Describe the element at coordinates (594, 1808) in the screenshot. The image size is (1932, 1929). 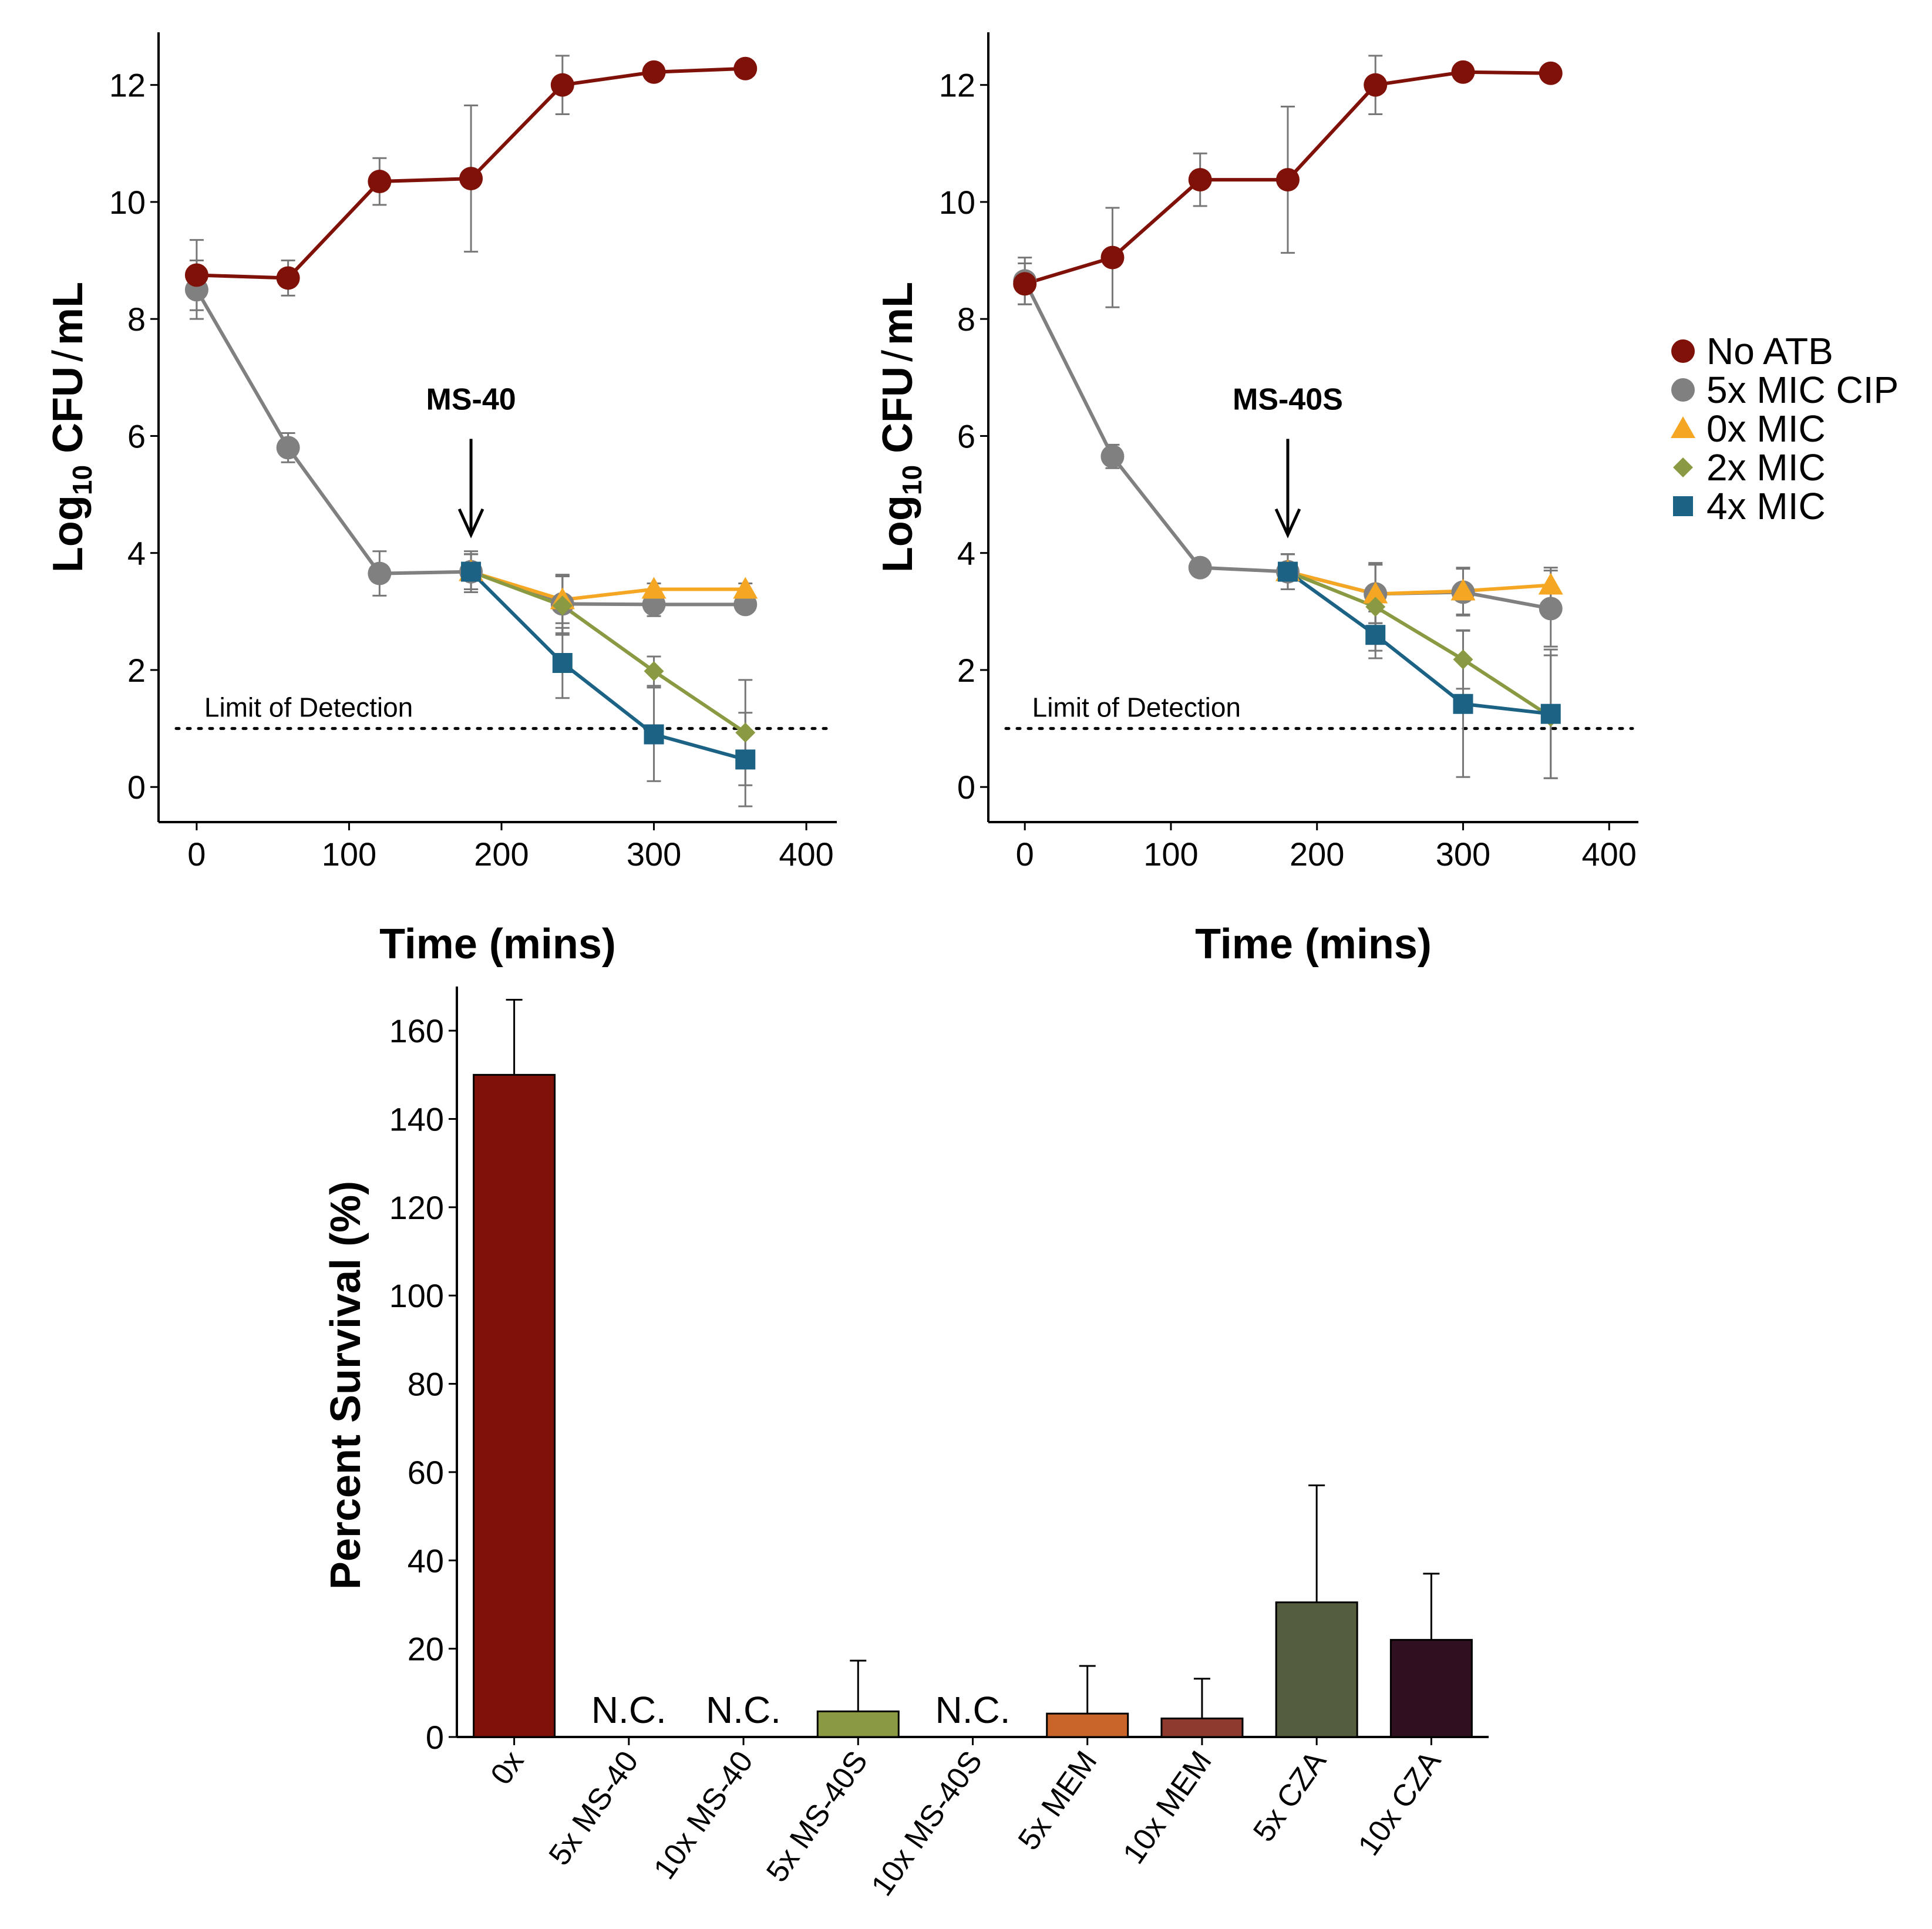
I see `x-tick-label: 5x MS-40` at that location.